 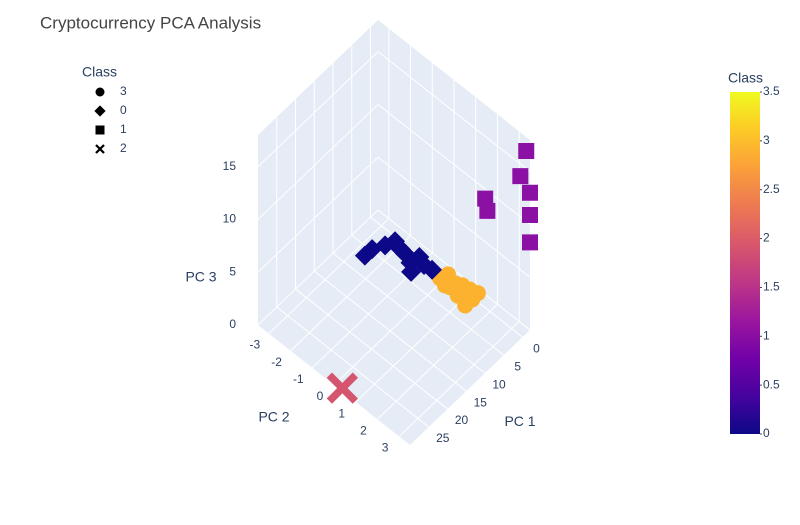 What do you see at coordinates (230, 219) in the screenshot?
I see `z-tick-label: 10` at bounding box center [230, 219].